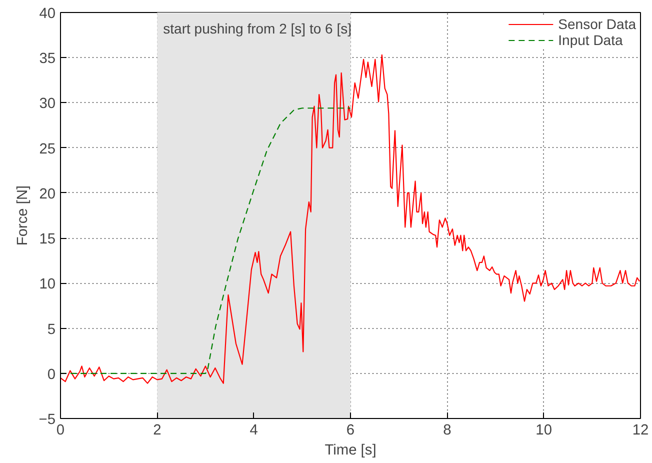  Describe the element at coordinates (47, 284) in the screenshot. I see `y-tick-label: 10` at that location.